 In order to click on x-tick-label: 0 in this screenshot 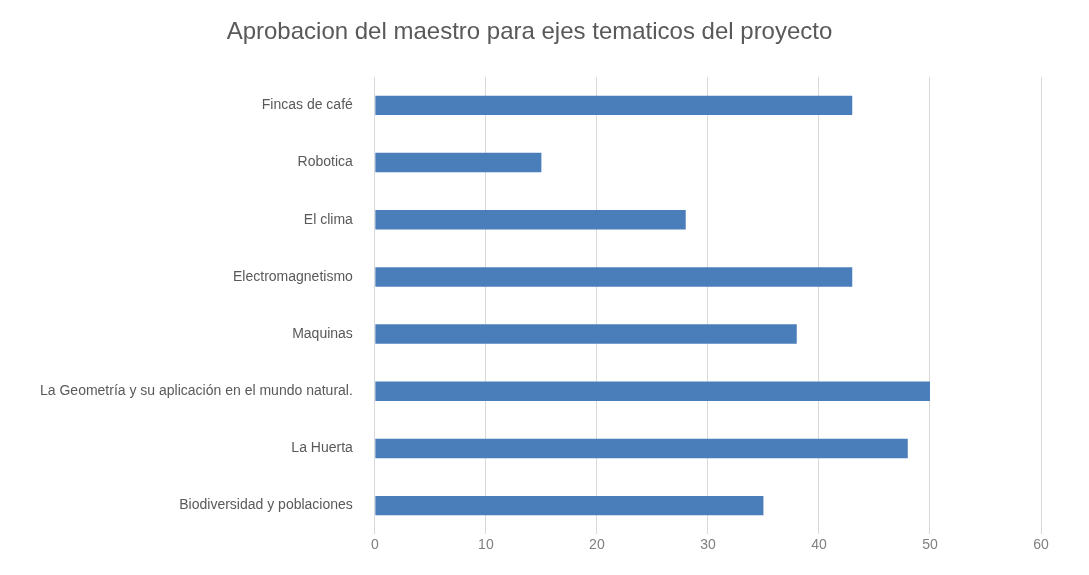, I will do `click(374, 544)`.